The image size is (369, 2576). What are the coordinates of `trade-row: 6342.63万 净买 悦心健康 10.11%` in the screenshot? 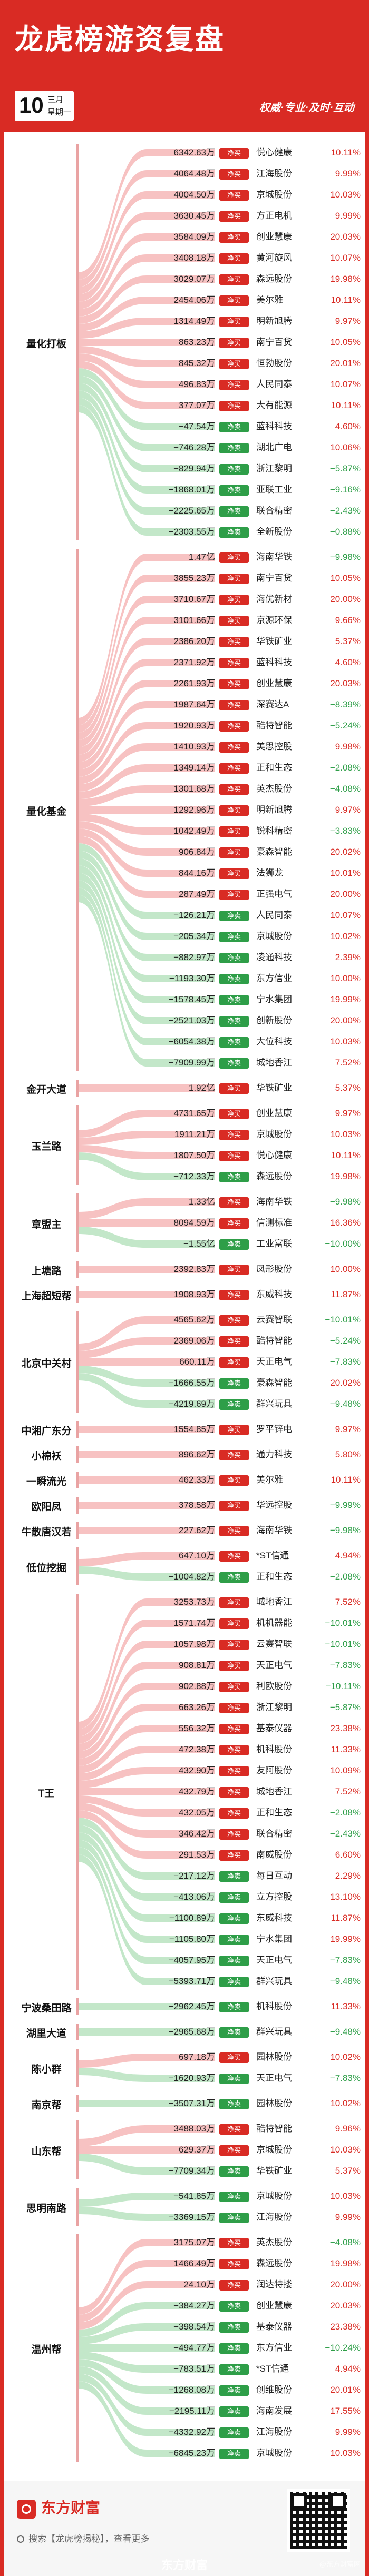 It's located at (184, 152).